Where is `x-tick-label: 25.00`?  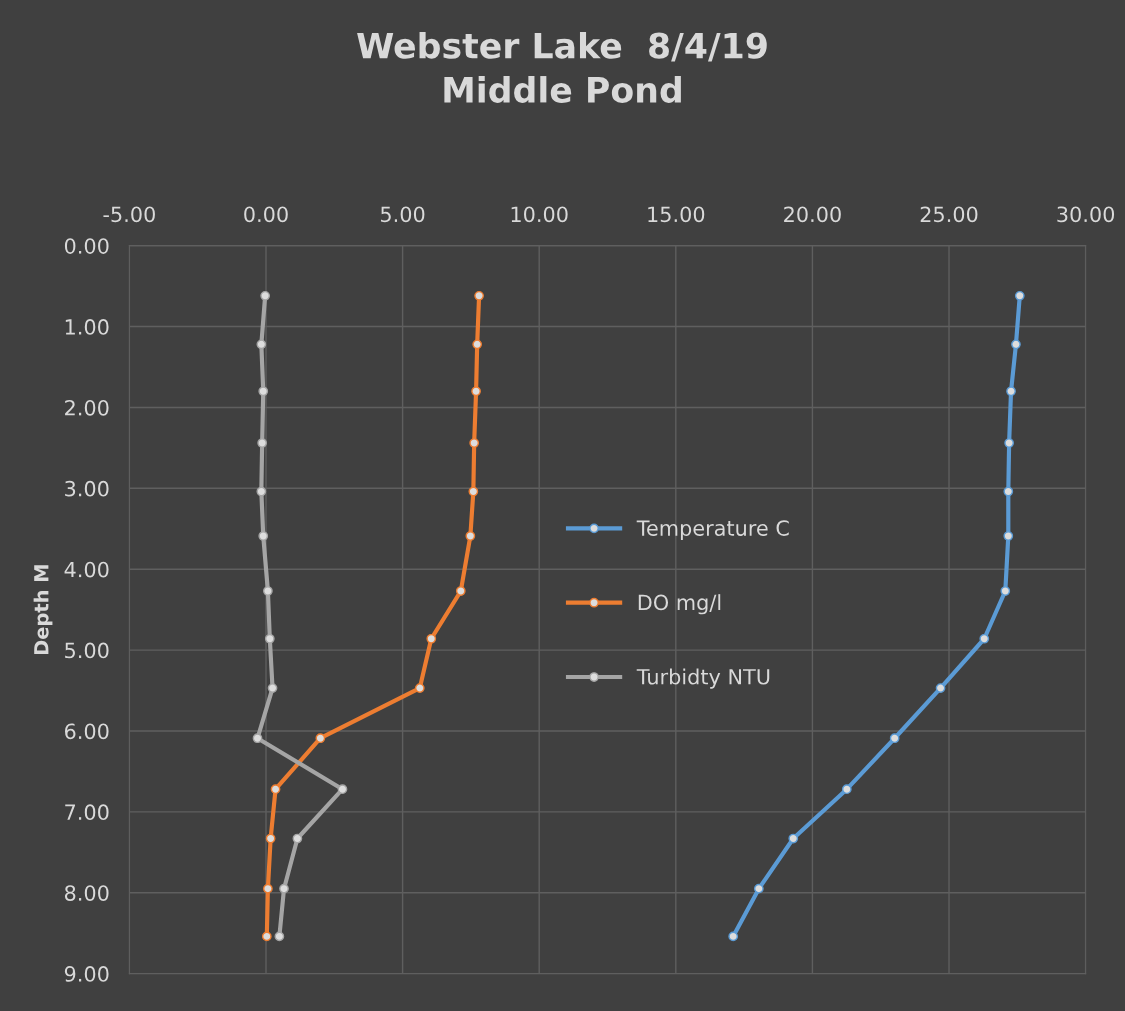 x-tick-label: 25.00 is located at coordinates (949, 214).